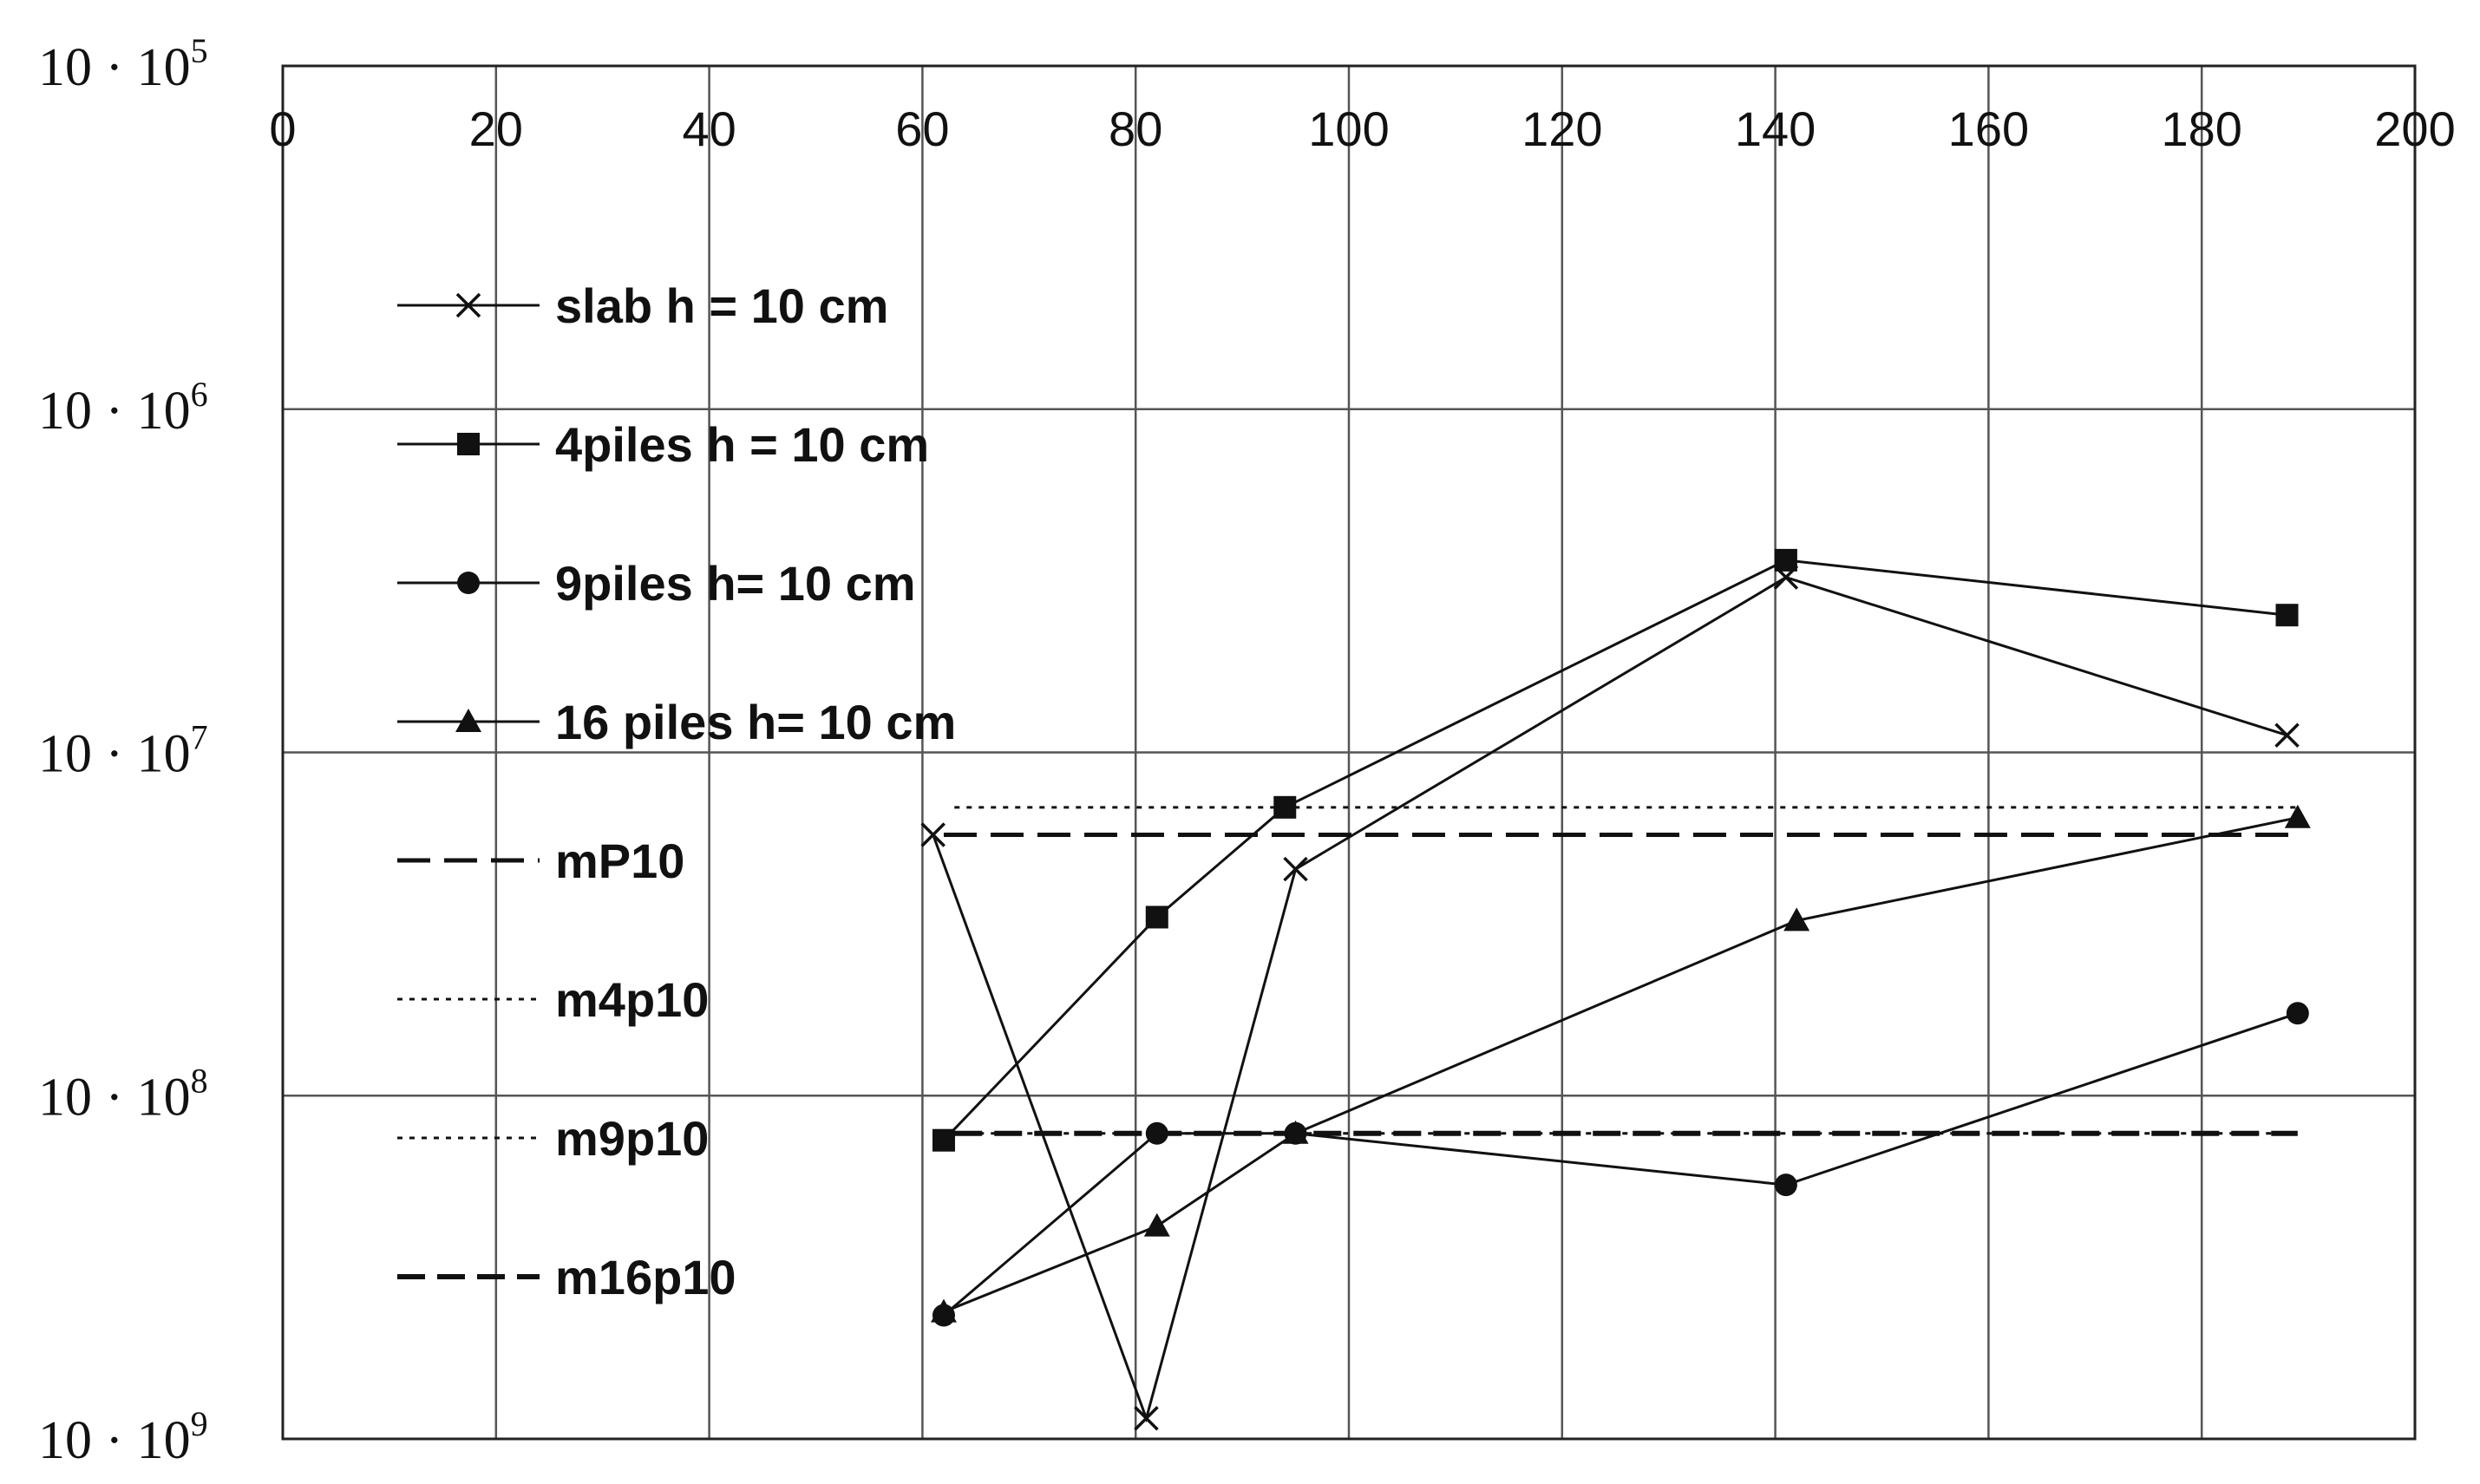 This screenshot has width=2480, height=1484. What do you see at coordinates (1561, 129) in the screenshot?
I see `x-tick-label: 120` at bounding box center [1561, 129].